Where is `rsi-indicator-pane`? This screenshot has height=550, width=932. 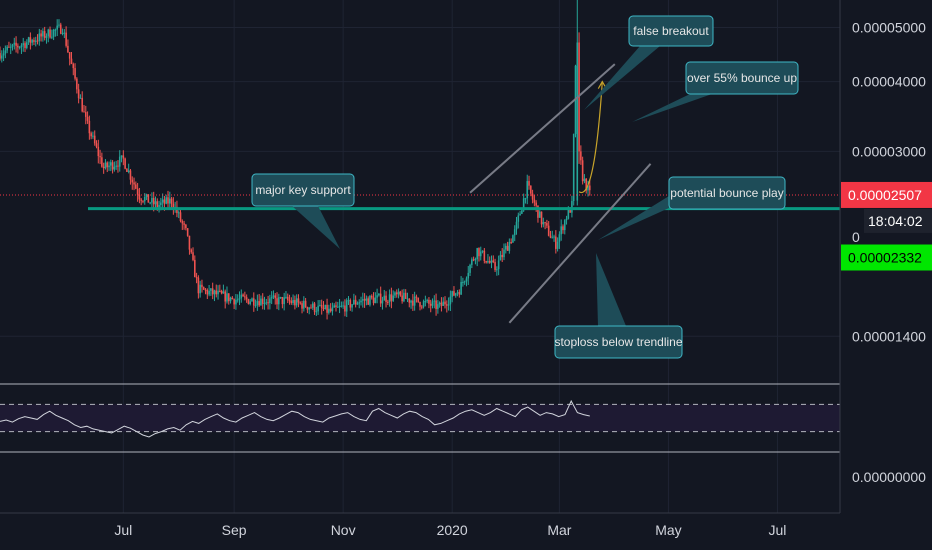 rsi-indicator-pane is located at coordinates (420, 418).